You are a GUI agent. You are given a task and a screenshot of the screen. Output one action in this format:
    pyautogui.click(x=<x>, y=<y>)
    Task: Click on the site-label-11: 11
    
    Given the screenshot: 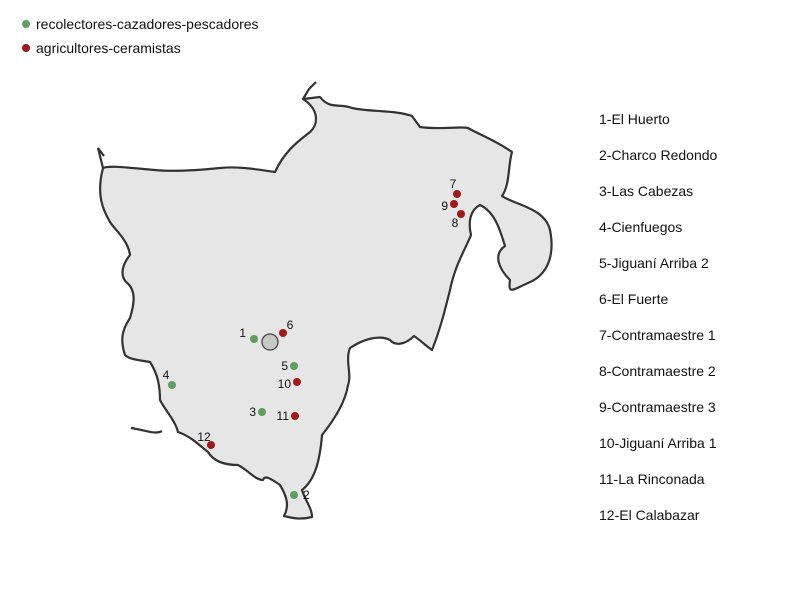 What is the action you would take?
    pyautogui.click(x=283, y=416)
    